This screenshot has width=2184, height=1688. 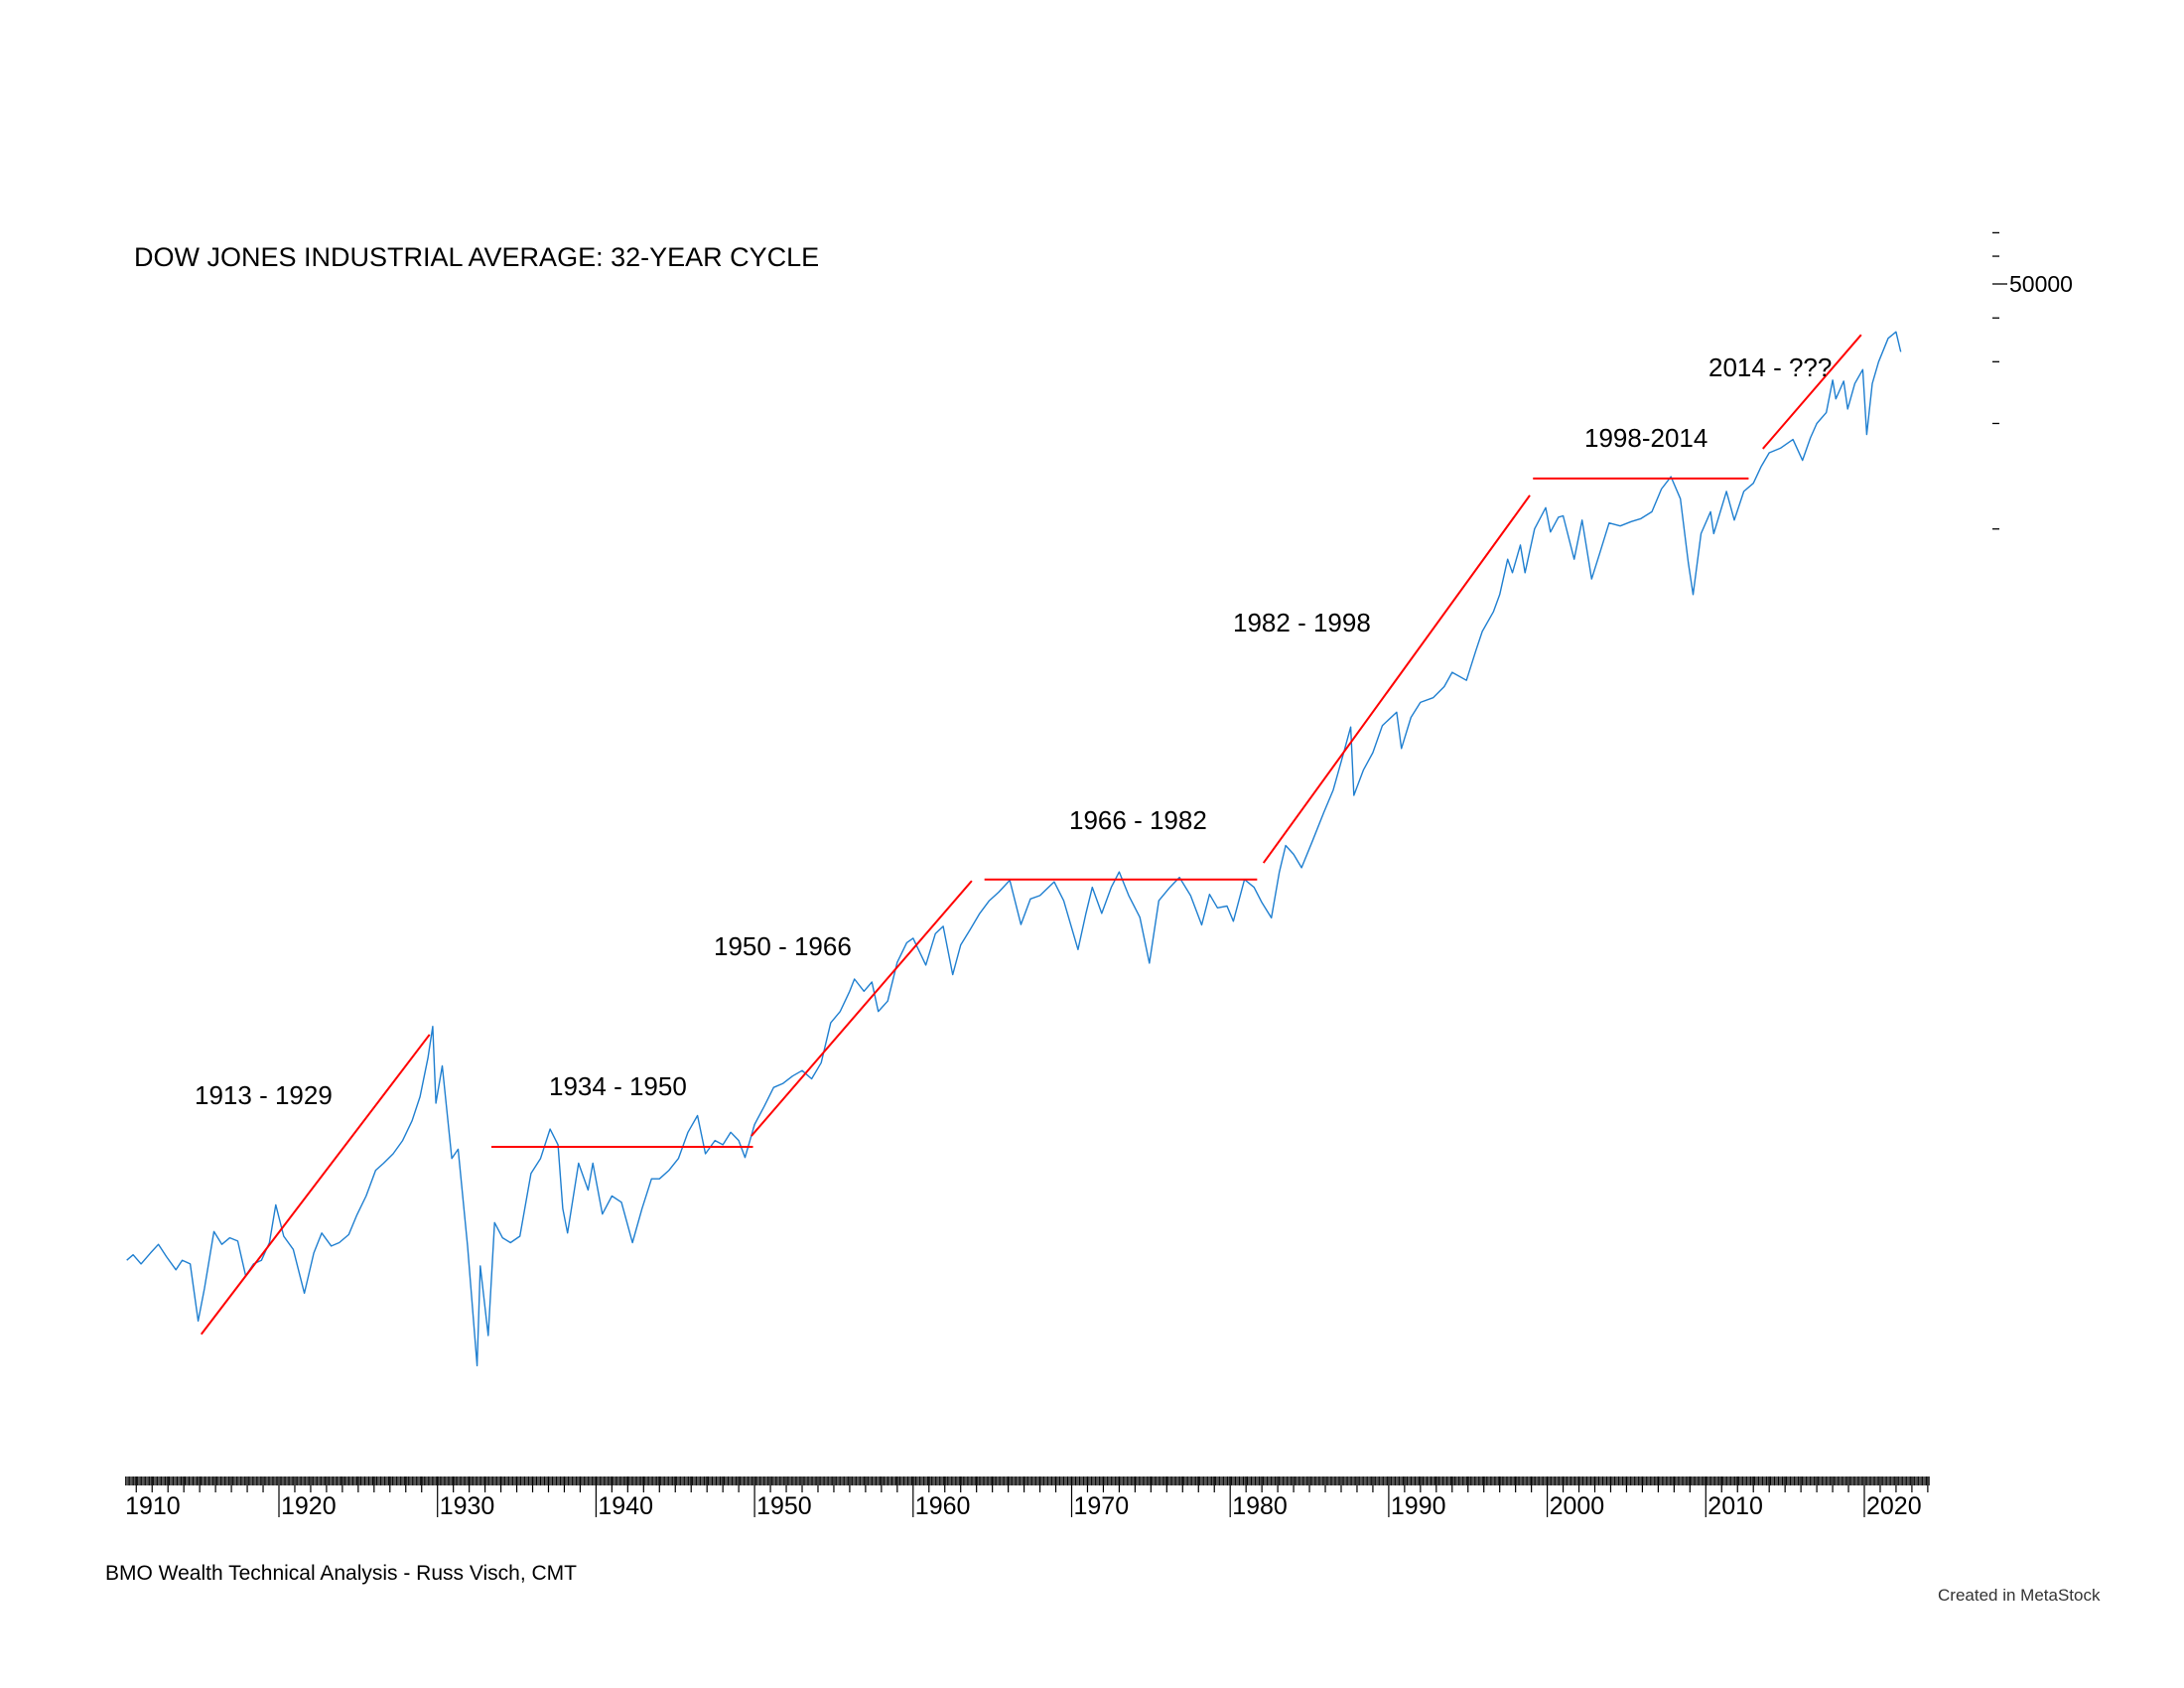 I want to click on cycle-label-1966-1982: 1966 - 1982, so click(x=1138, y=820).